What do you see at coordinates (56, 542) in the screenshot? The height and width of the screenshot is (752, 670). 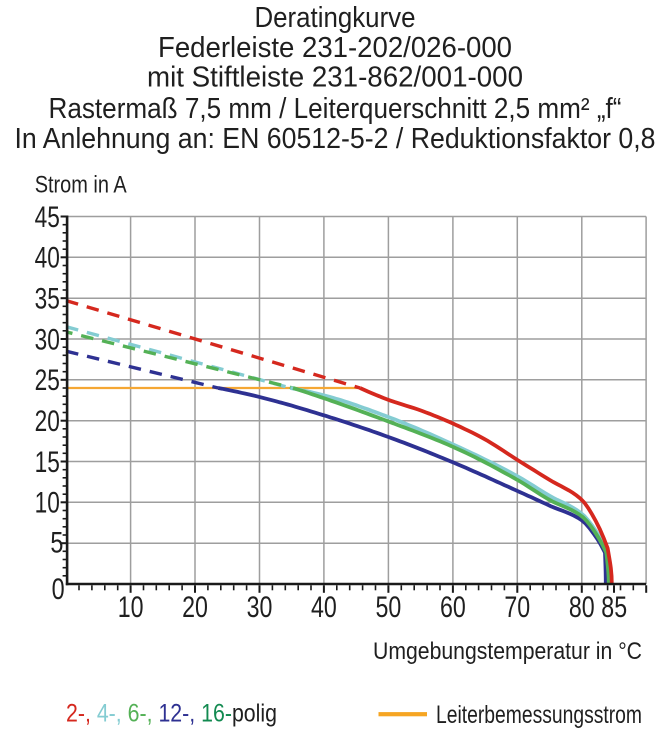 I see `svg-text: 5` at bounding box center [56, 542].